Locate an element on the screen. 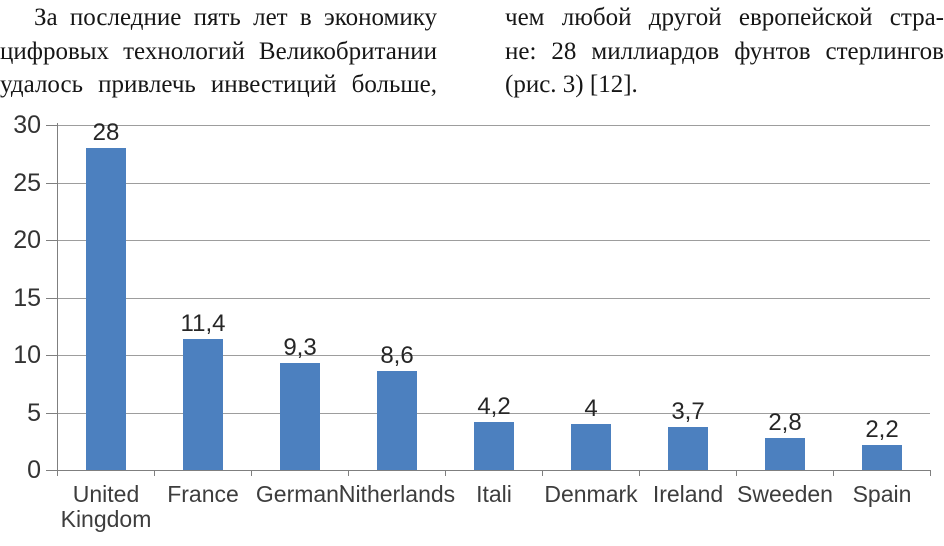  category-label: Denmark is located at coordinates (591, 494).